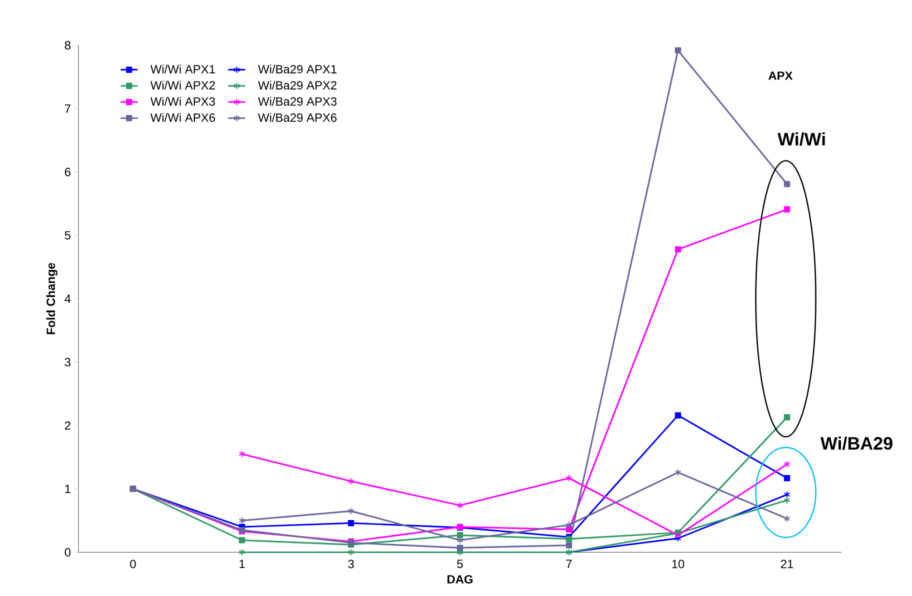  Describe the element at coordinates (67, 552) in the screenshot. I see `y-tick-label: 0` at that location.